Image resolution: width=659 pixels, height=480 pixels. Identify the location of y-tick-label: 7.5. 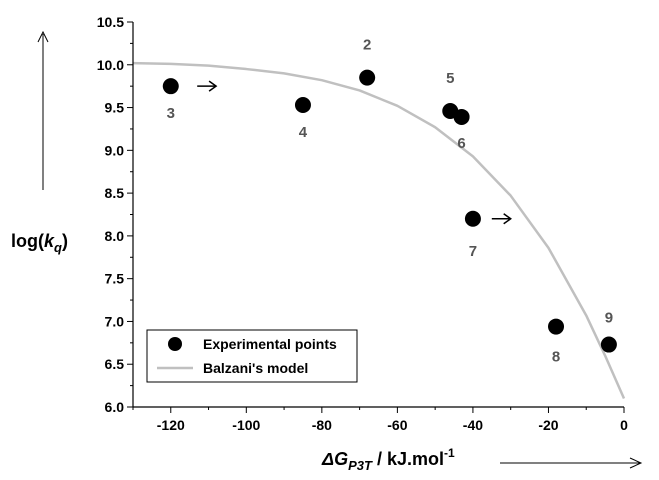
(115, 279).